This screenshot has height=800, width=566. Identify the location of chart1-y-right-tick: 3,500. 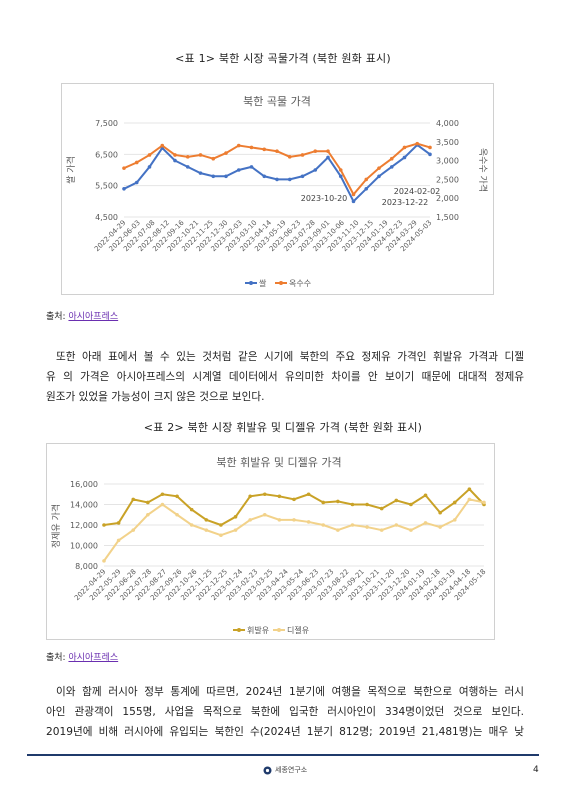
(447, 142).